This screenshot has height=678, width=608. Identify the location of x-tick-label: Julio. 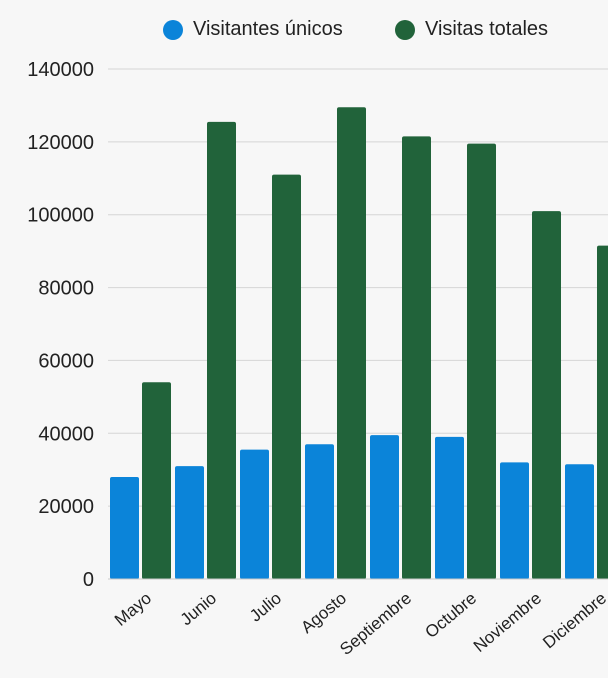
(265, 607).